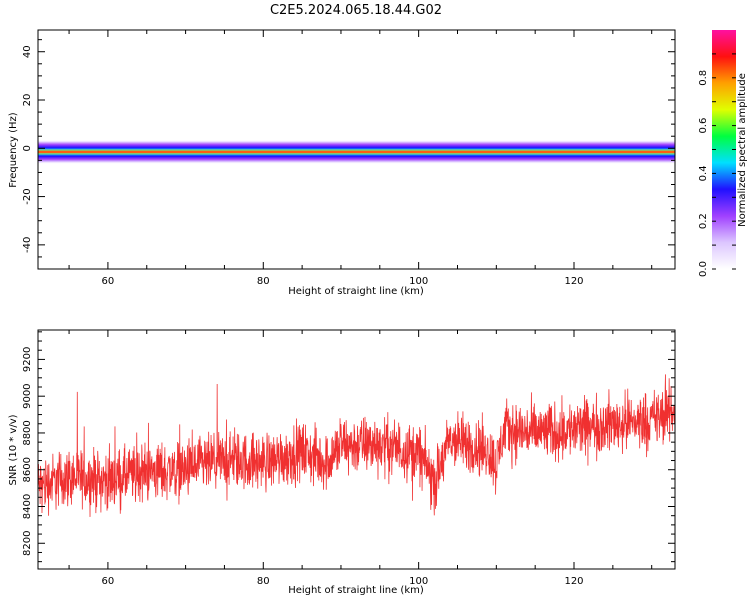  Describe the element at coordinates (27, 432) in the screenshot. I see `y-tick-label: 8800` at that location.